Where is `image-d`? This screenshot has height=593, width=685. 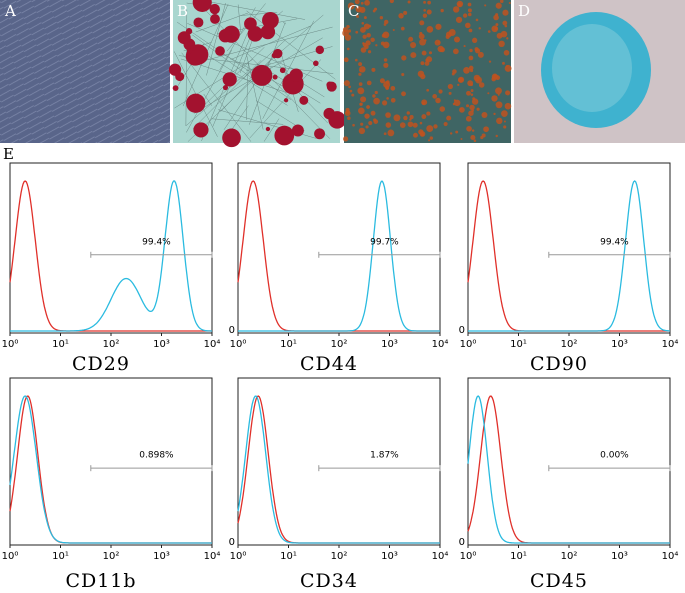
image-d is located at coordinates (599, 71).